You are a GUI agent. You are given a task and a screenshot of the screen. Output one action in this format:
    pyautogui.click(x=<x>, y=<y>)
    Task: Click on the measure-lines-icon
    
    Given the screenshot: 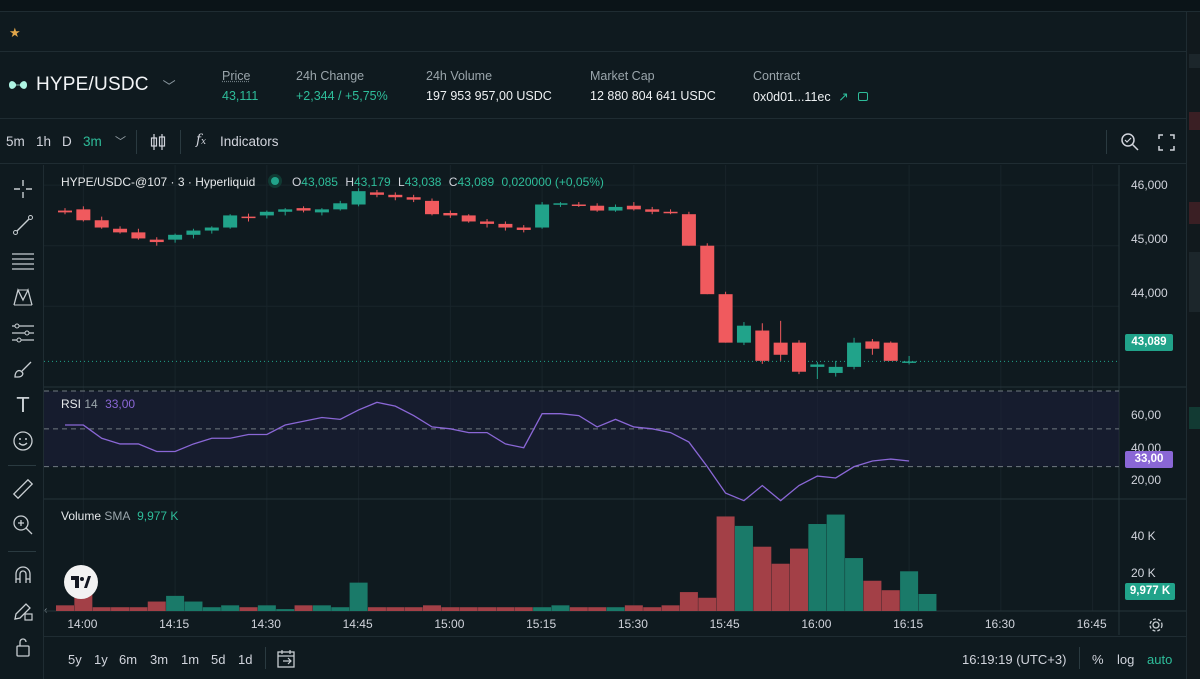 What is the action you would take?
    pyautogui.click(x=23, y=333)
    